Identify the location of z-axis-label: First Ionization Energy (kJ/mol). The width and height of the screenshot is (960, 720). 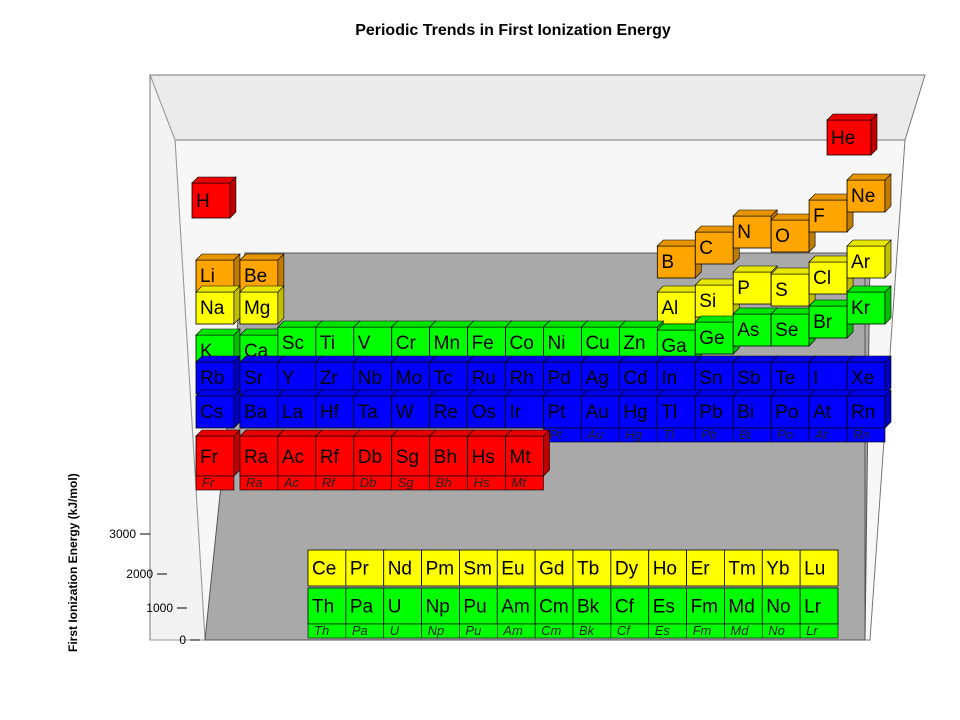
(73, 562).